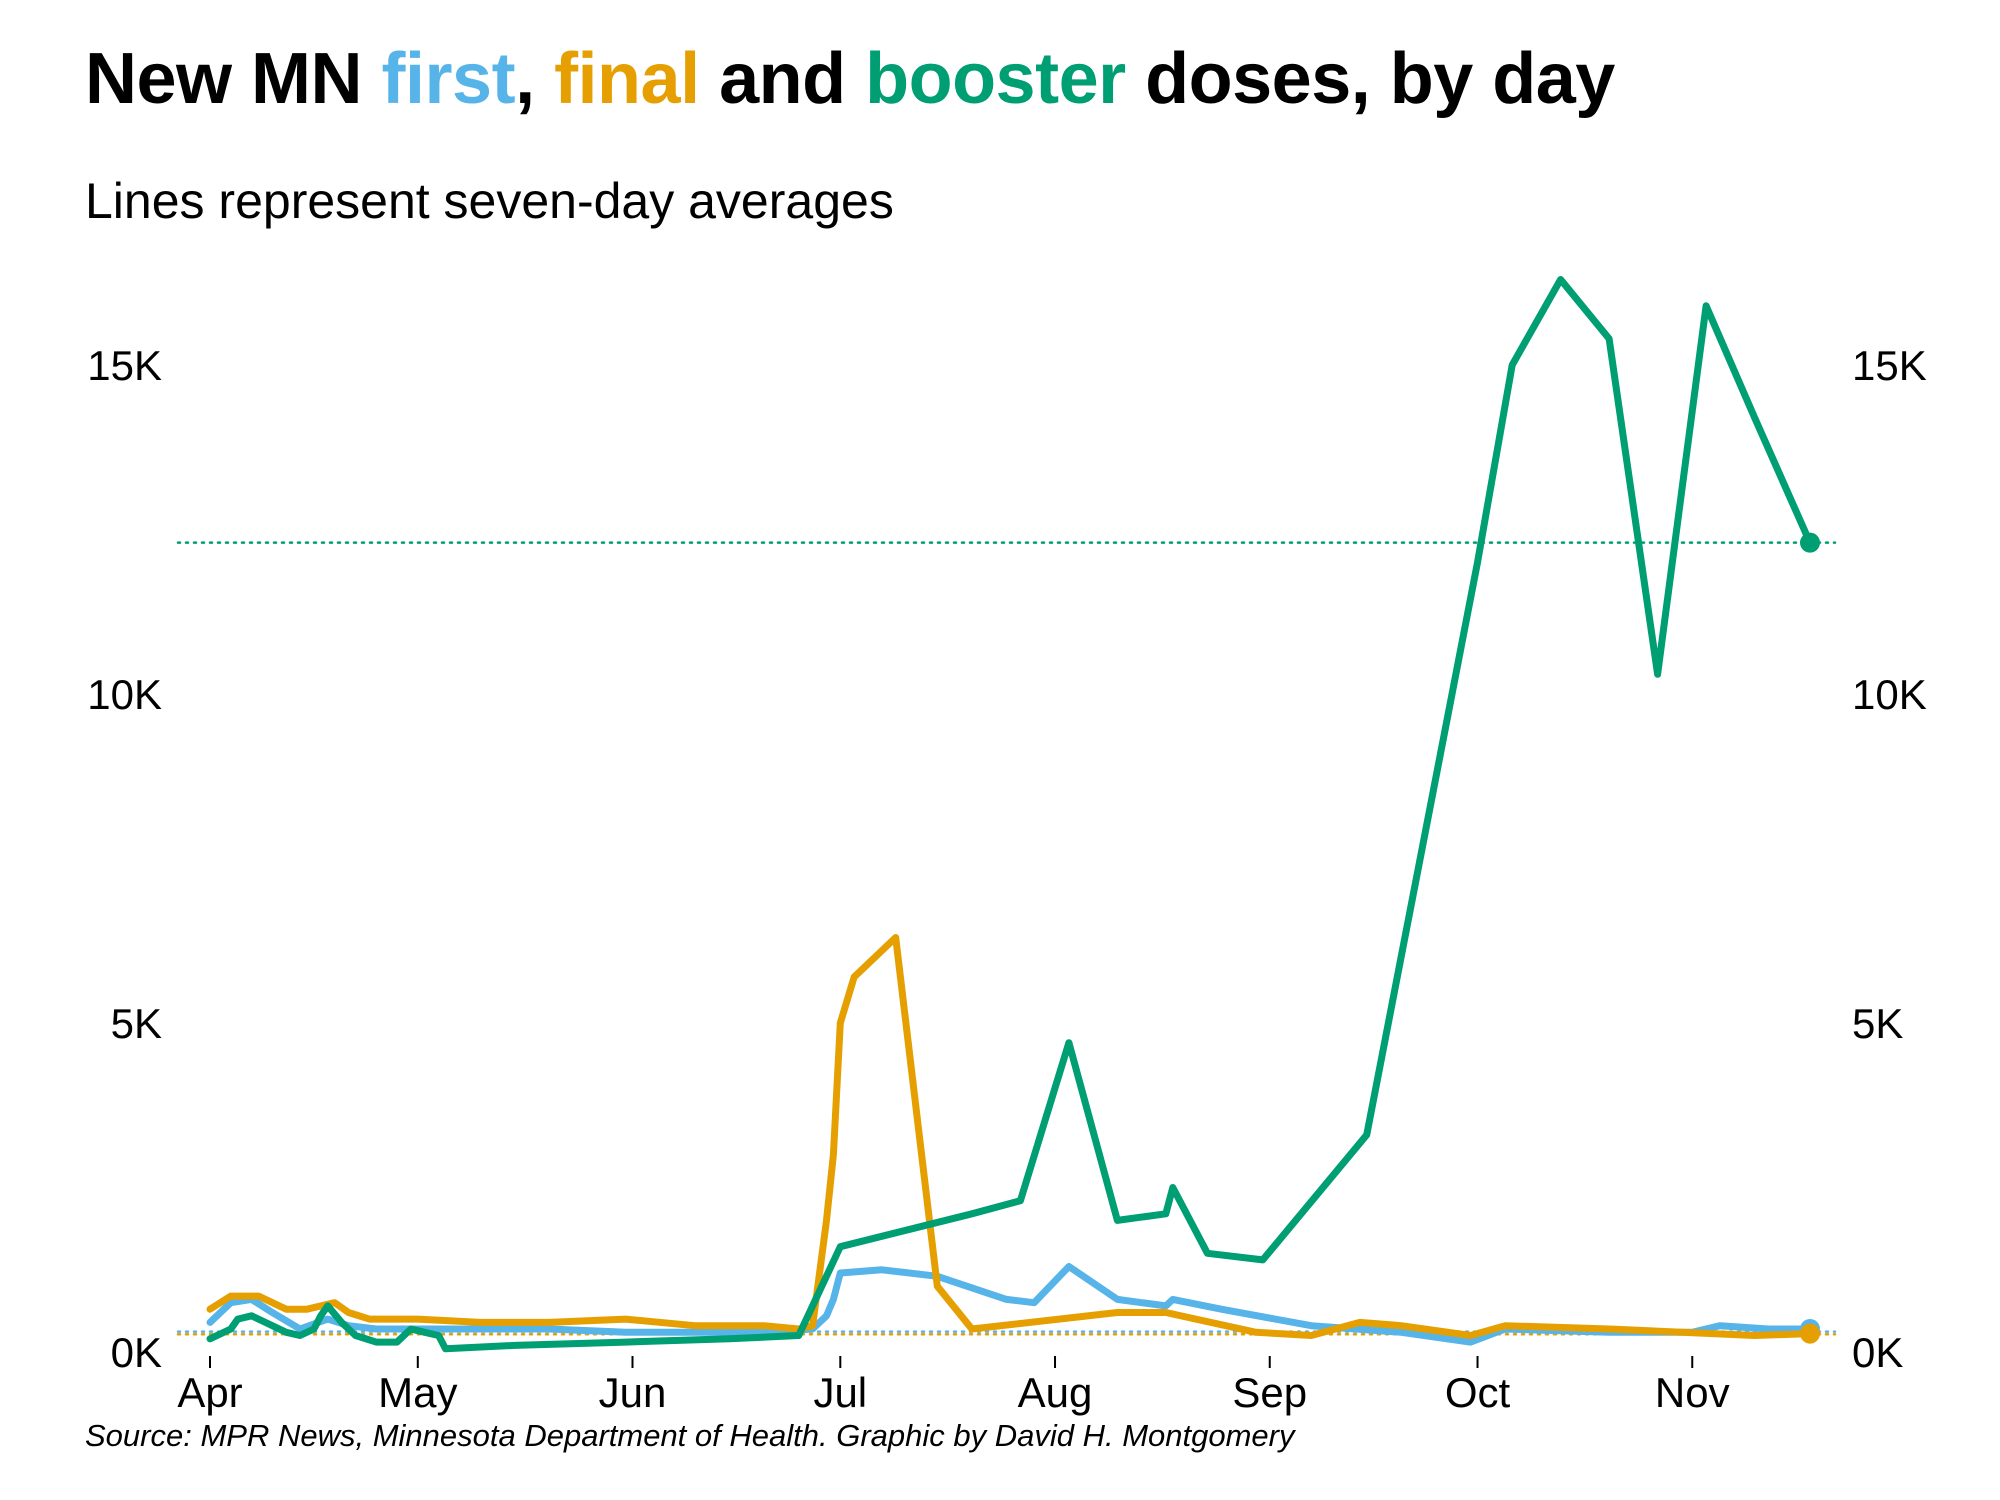  Describe the element at coordinates (840, 1392) in the screenshot. I see `x-tick-label: Jul` at that location.